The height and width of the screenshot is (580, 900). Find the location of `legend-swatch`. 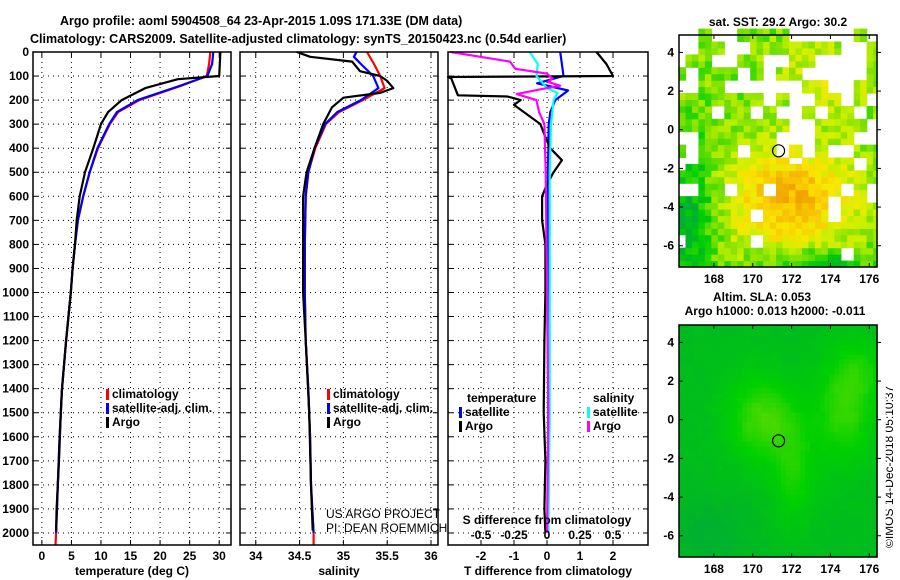

legend-swatch is located at coordinates (328, 408).